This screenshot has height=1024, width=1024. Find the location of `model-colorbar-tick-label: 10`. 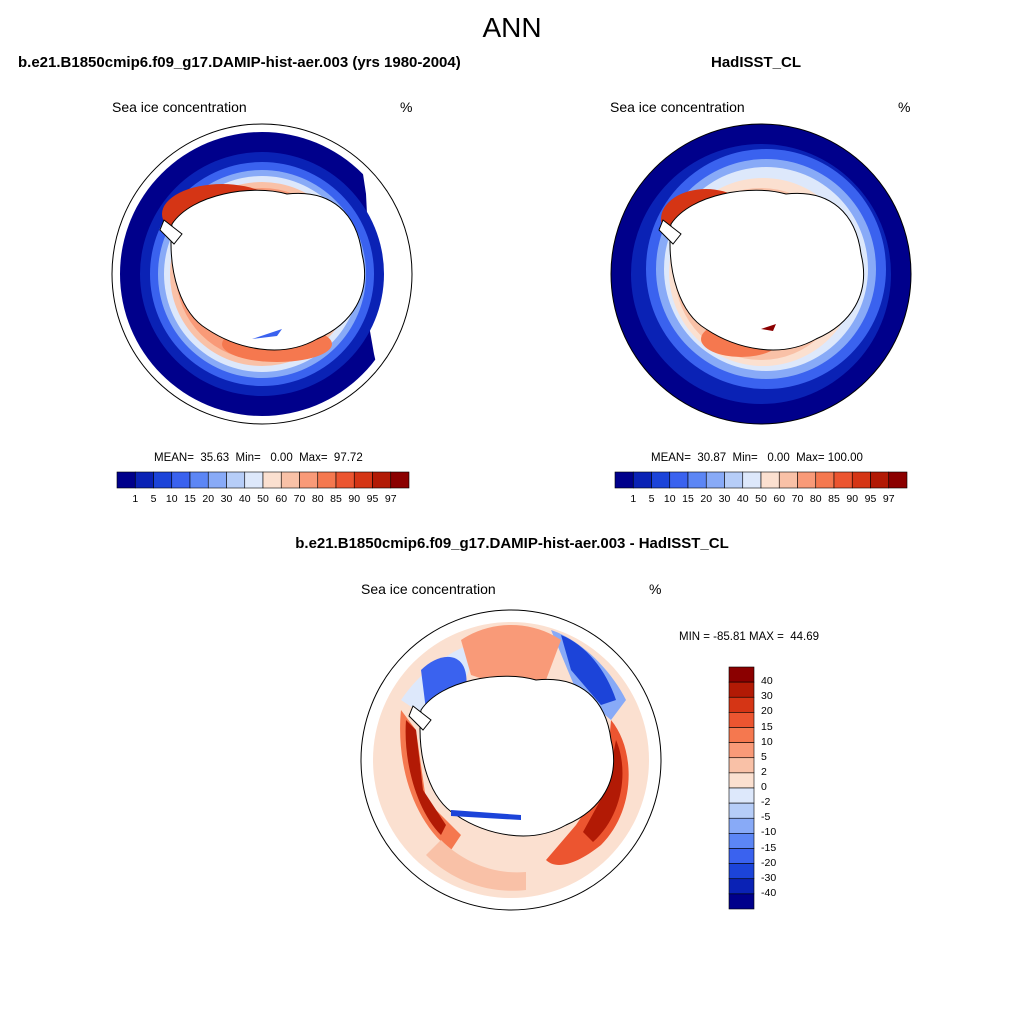

model-colorbar-tick-label: 10 is located at coordinates (171, 499).